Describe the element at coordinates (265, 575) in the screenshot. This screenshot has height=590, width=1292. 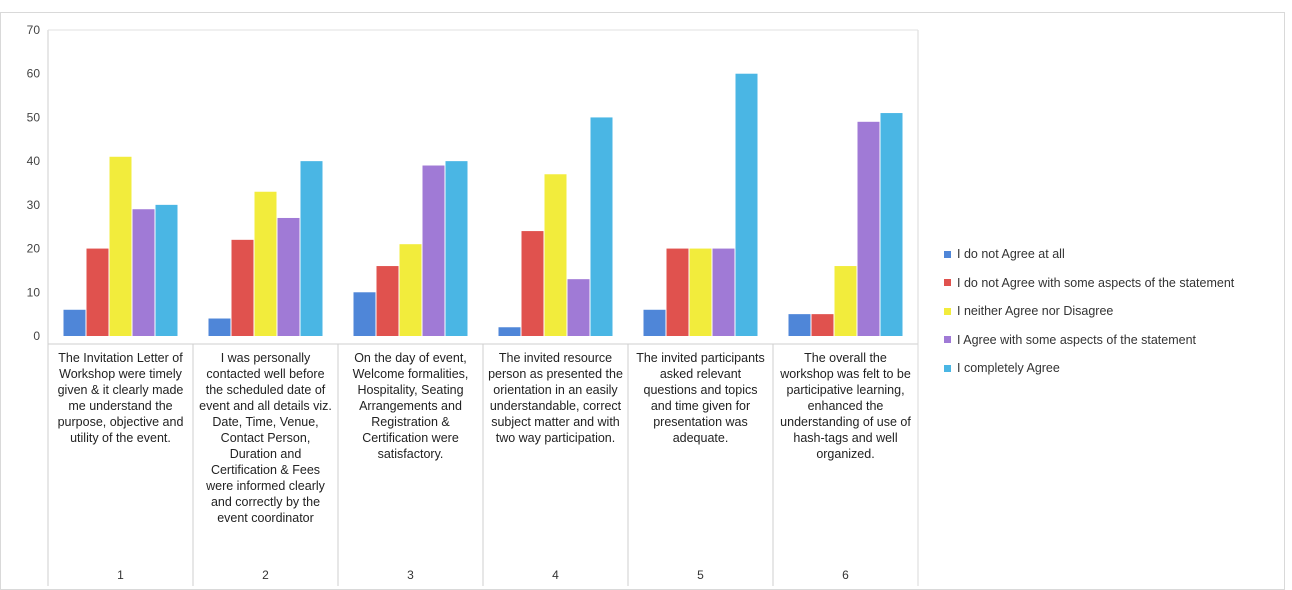
I see `category-number: 2` at that location.